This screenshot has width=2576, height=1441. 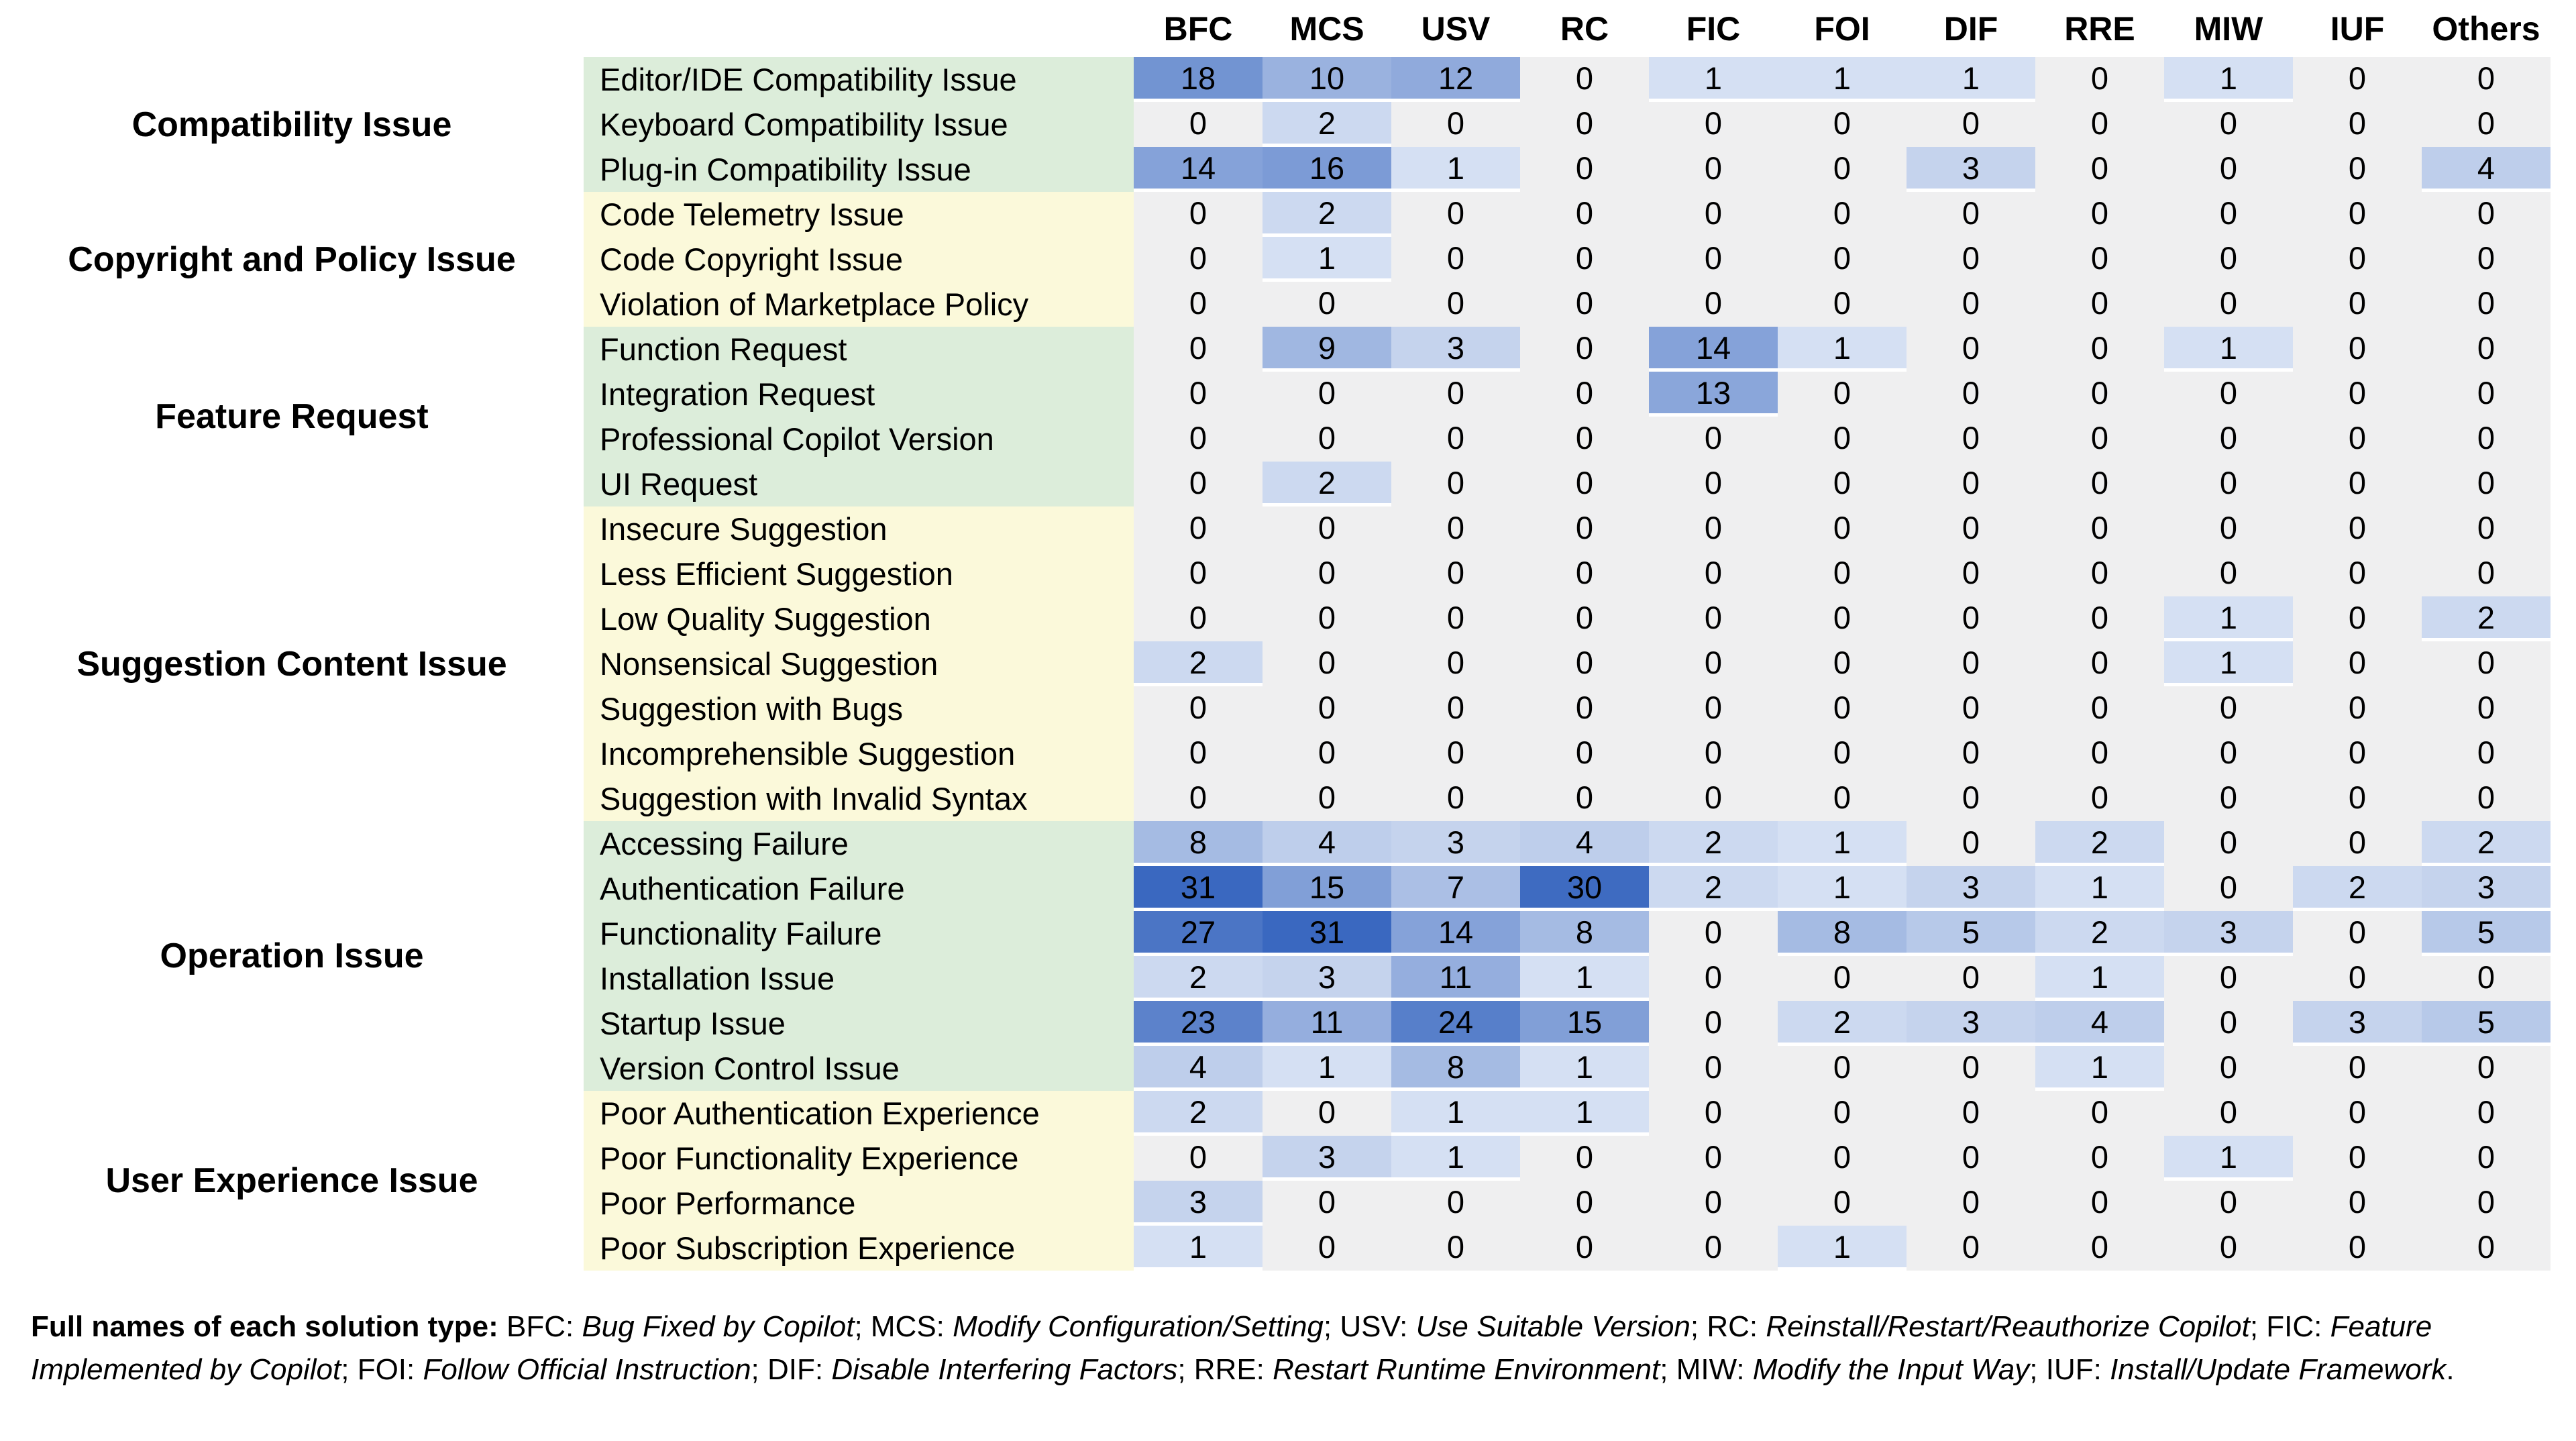 I want to click on row-label: Accessing Failure, so click(x=859, y=843).